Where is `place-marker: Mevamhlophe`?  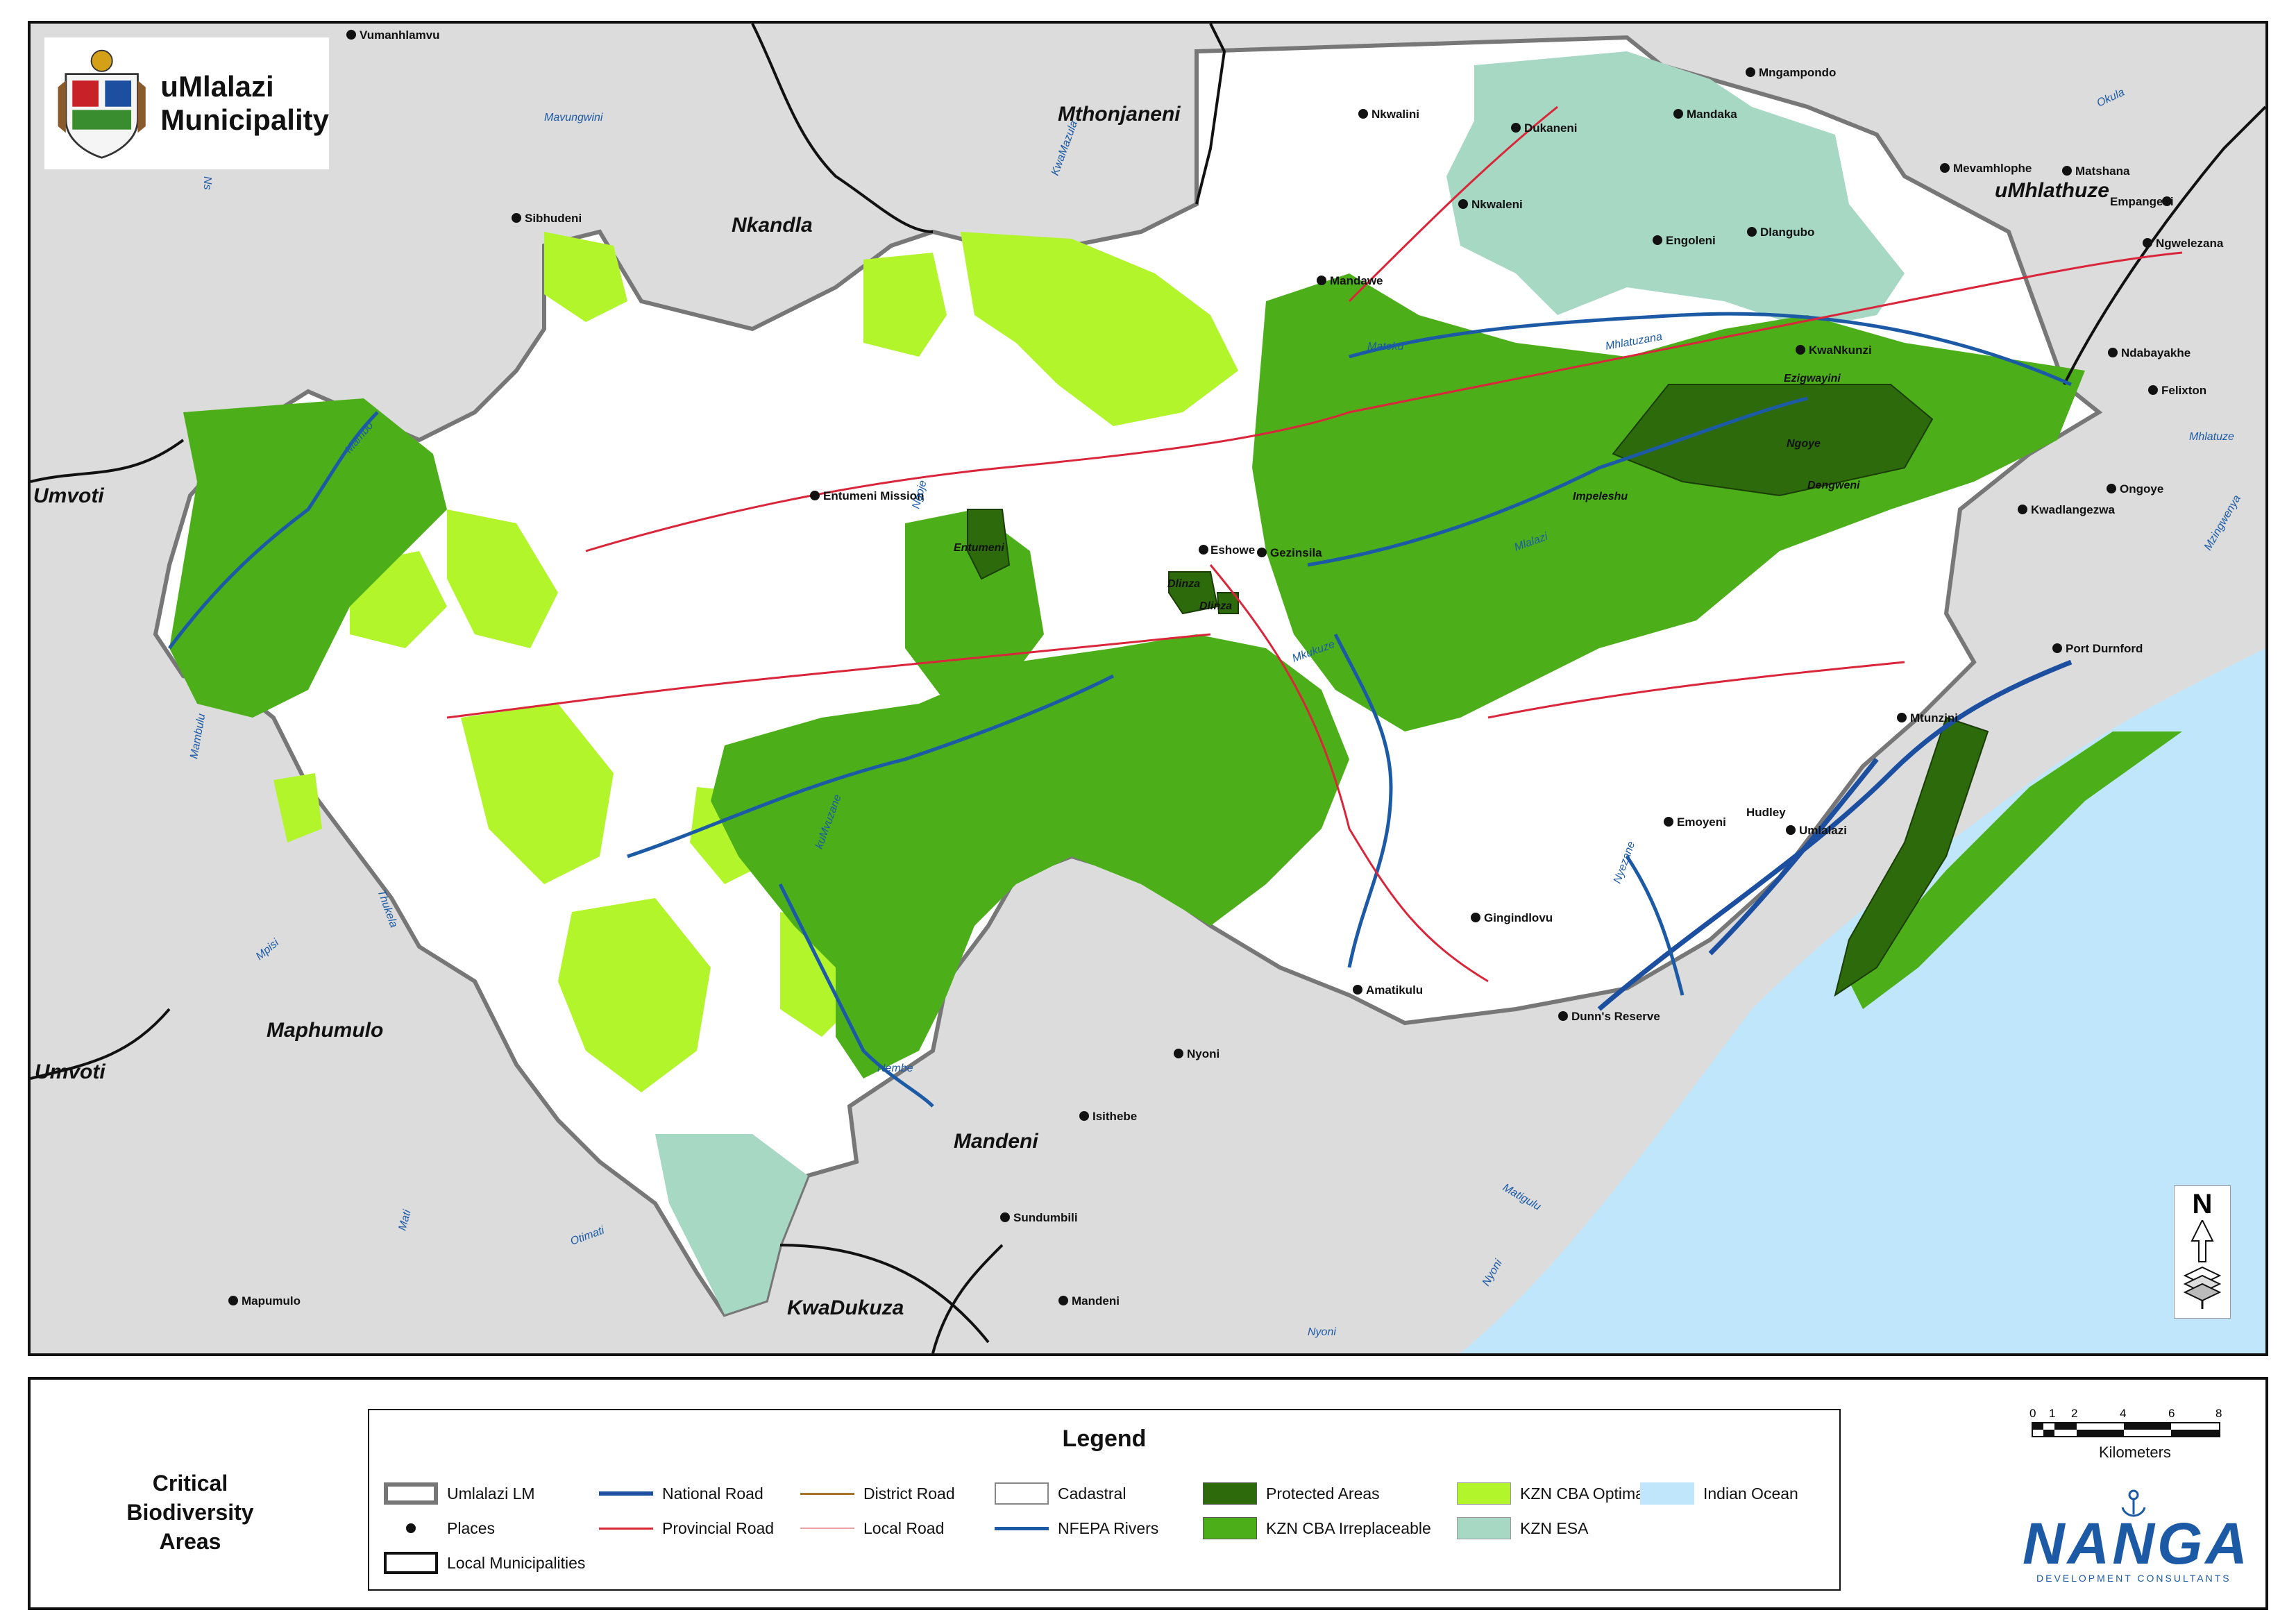
place-marker: Mevamhlophe is located at coordinates (1986, 168).